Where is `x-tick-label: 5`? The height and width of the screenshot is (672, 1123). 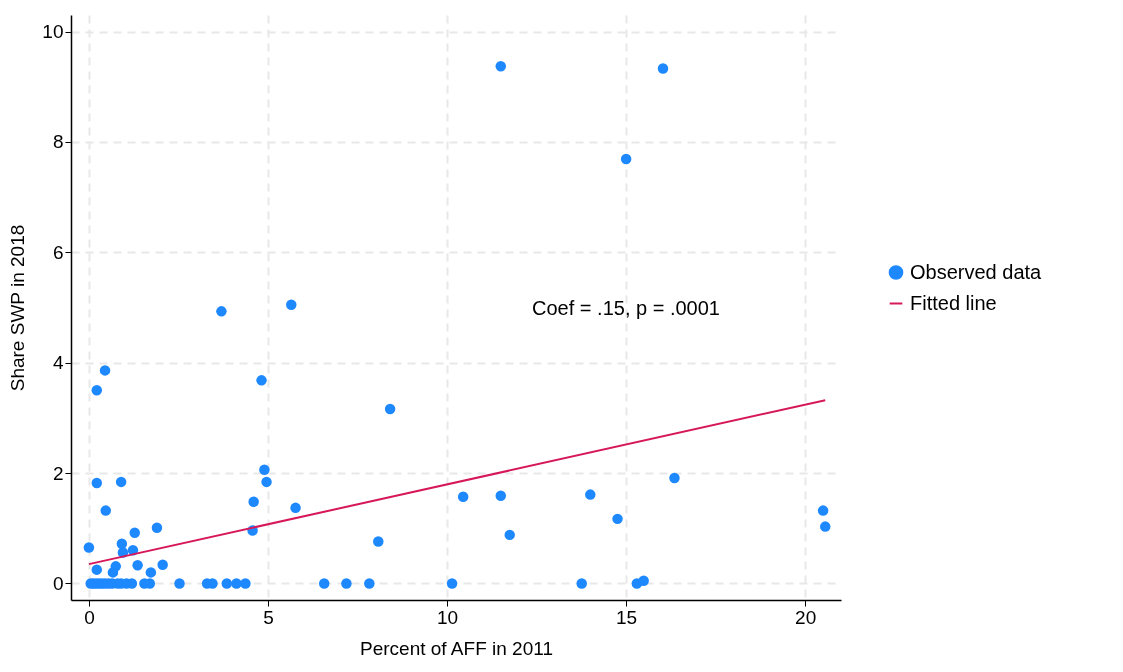
x-tick-label: 5 is located at coordinates (268, 617).